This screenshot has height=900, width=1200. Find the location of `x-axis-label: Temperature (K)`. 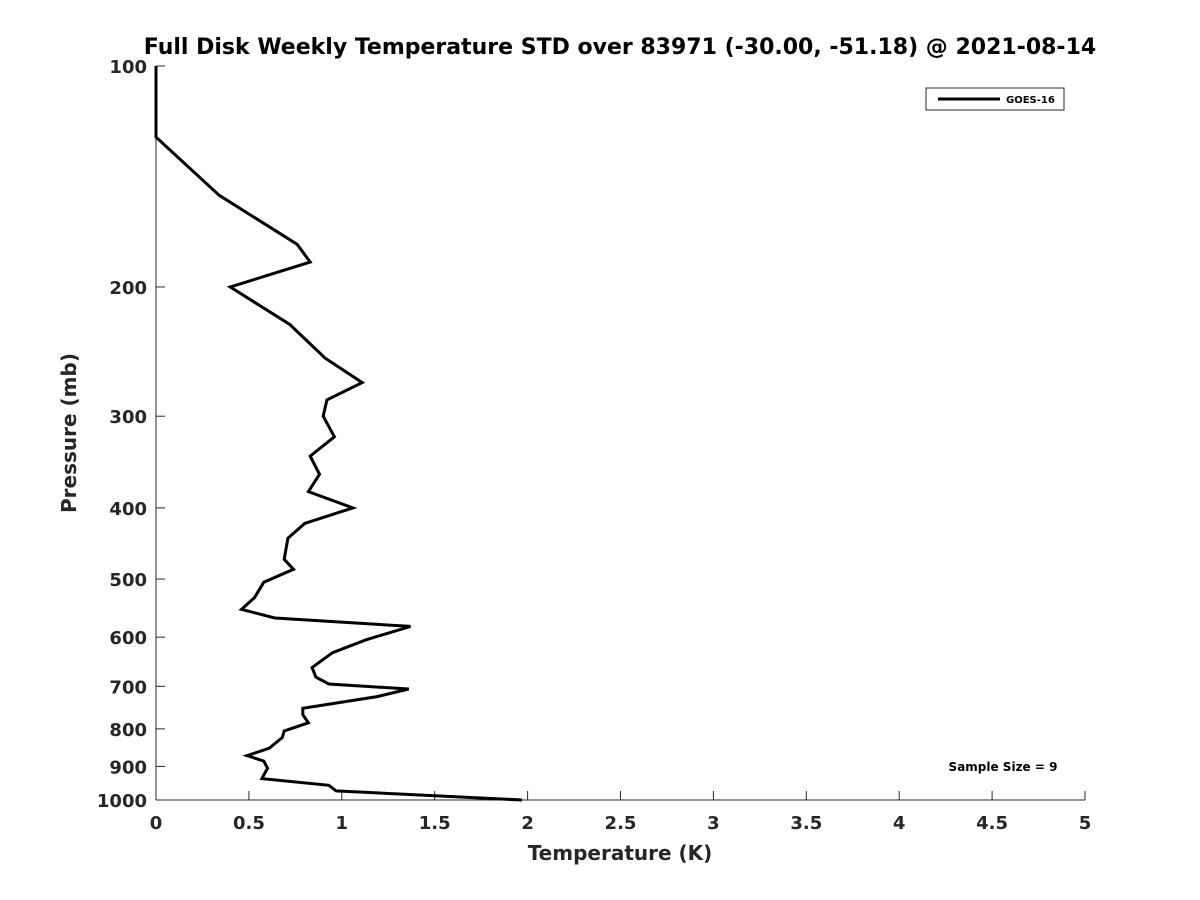

x-axis-label: Temperature (K) is located at coordinates (620, 853).